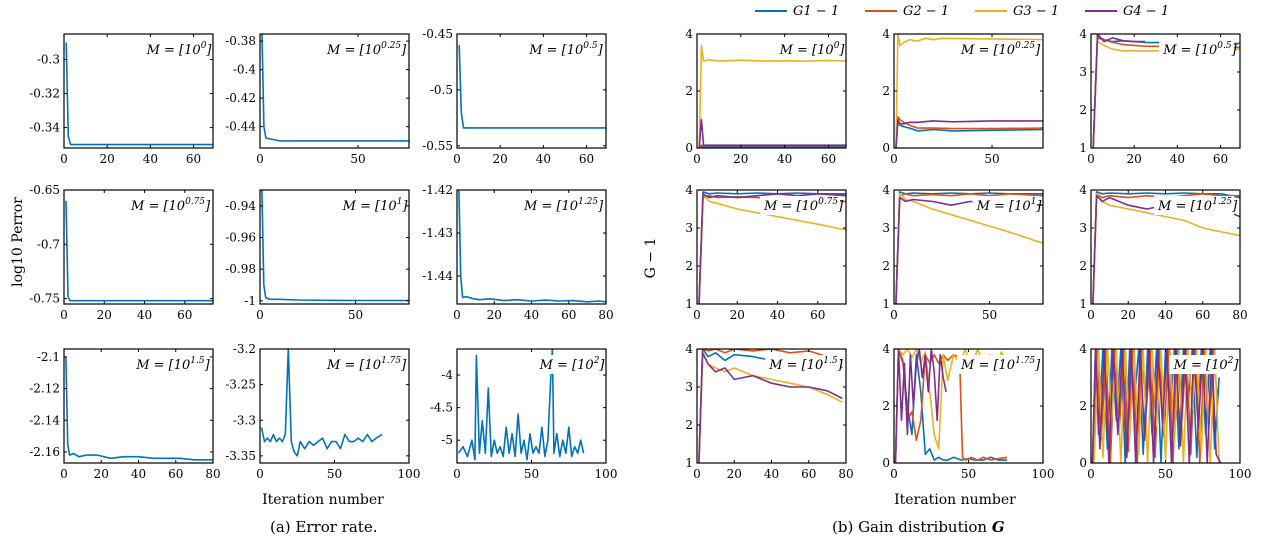  Describe the element at coordinates (572, 364) in the screenshot. I see `panel-annotation: M = [102]` at that location.